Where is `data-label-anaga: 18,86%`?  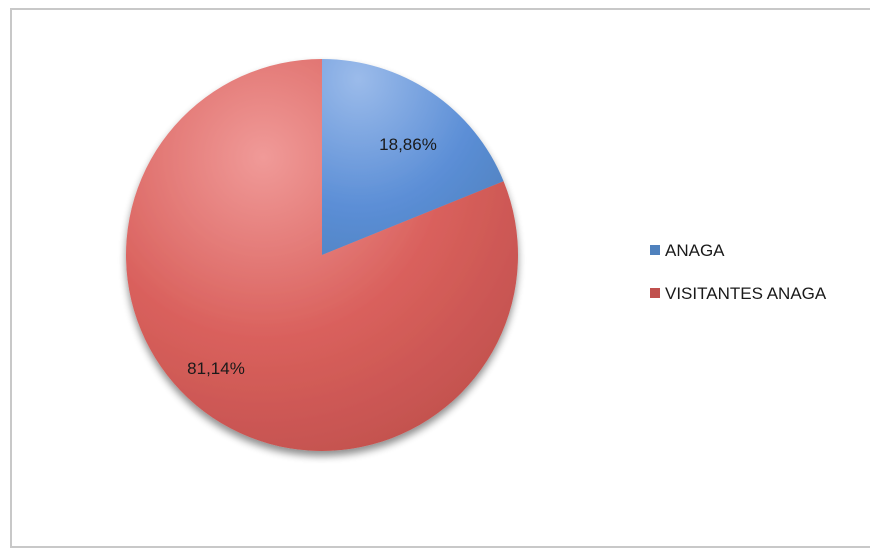 data-label-anaga: 18,86% is located at coordinates (408, 144).